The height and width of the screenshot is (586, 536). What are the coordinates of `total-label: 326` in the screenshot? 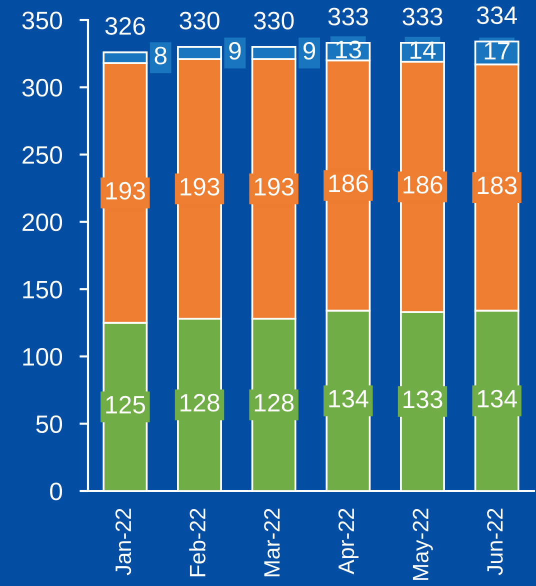 It's located at (125, 26).